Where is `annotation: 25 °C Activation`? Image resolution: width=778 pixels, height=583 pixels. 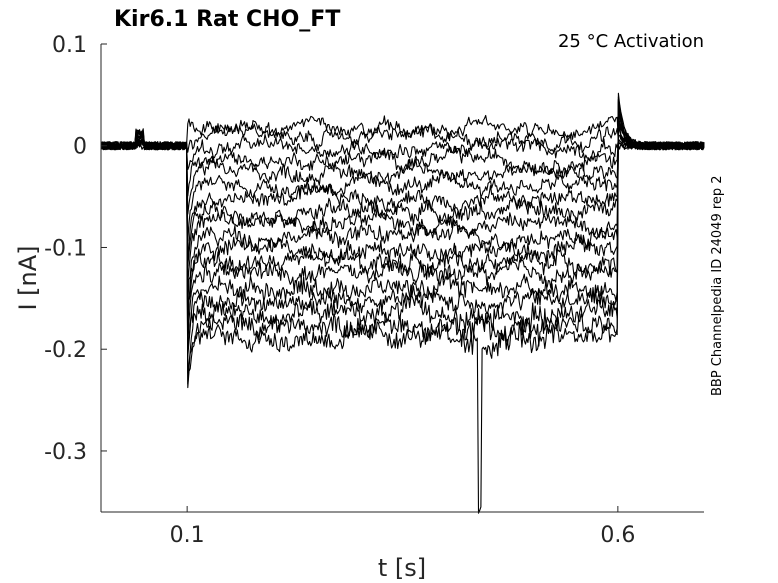 annotation: 25 °C Activation is located at coordinates (631, 41).